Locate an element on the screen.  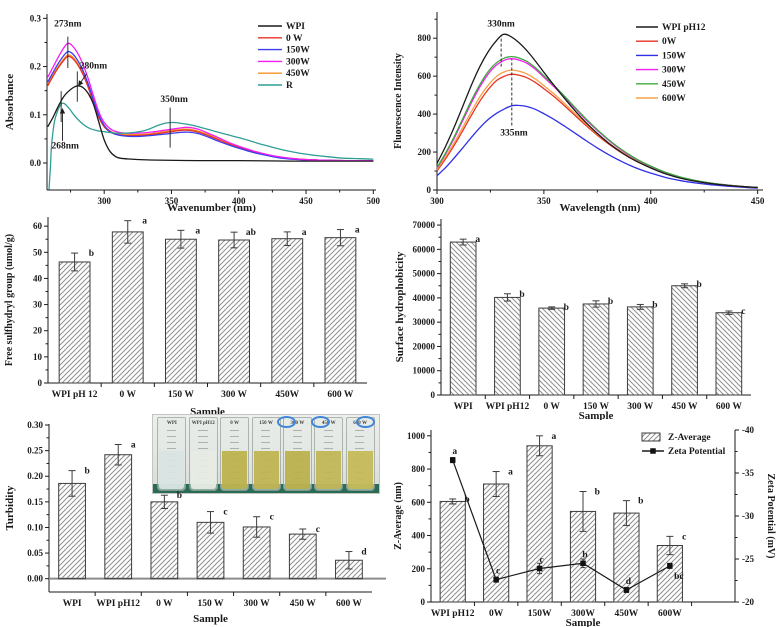
zeta-point is located at coordinates (539, 568).